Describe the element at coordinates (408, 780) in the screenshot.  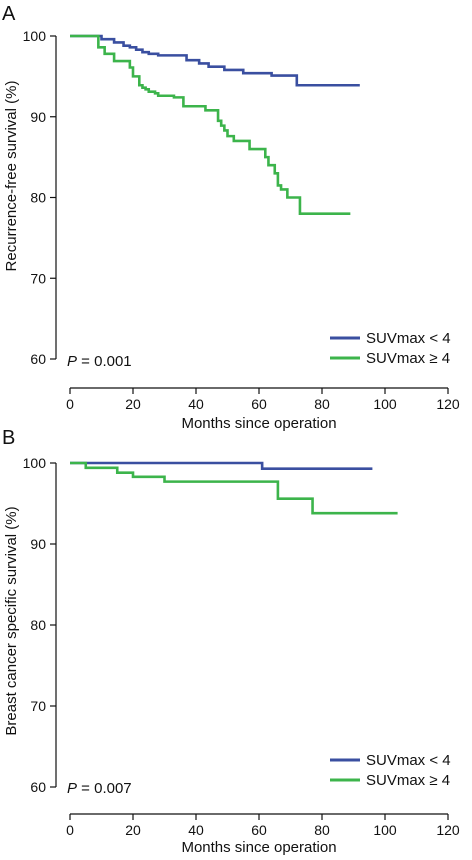
I see `panel-b-legend-label-high: SUVmax ≥ 4` at that location.